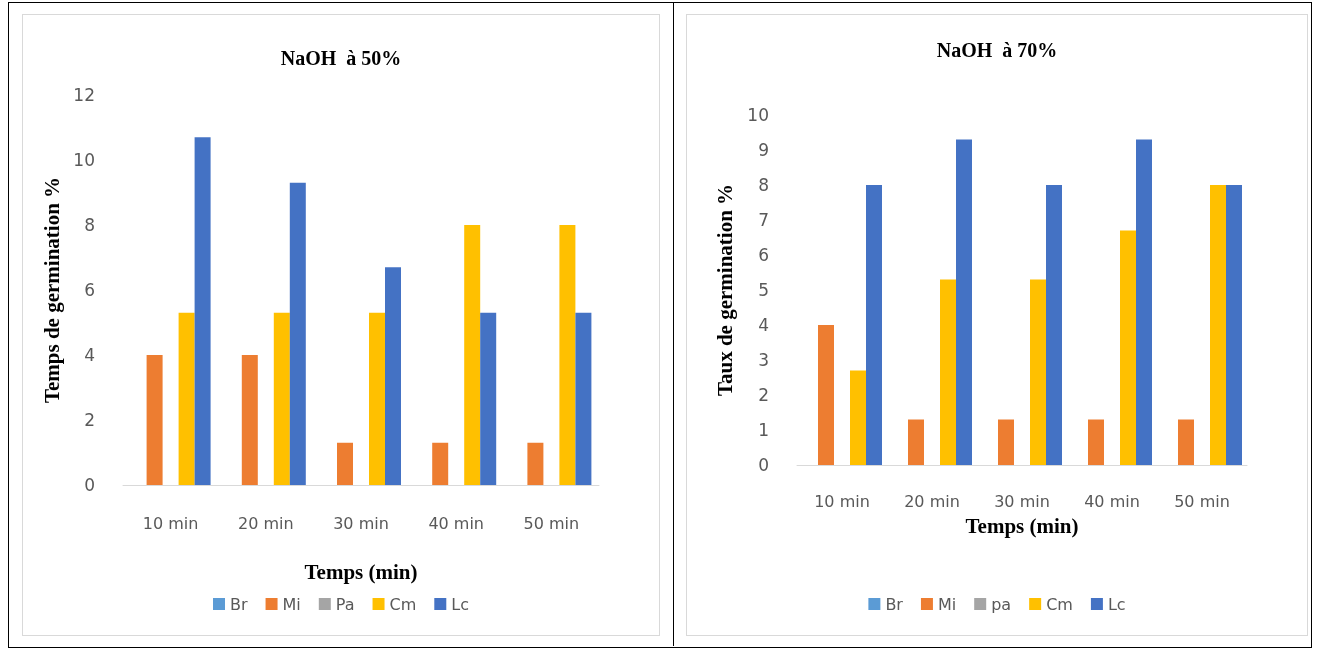 The image size is (1318, 648). Describe the element at coordinates (763, 360) in the screenshot. I see `y-tick-label: 3` at that location.